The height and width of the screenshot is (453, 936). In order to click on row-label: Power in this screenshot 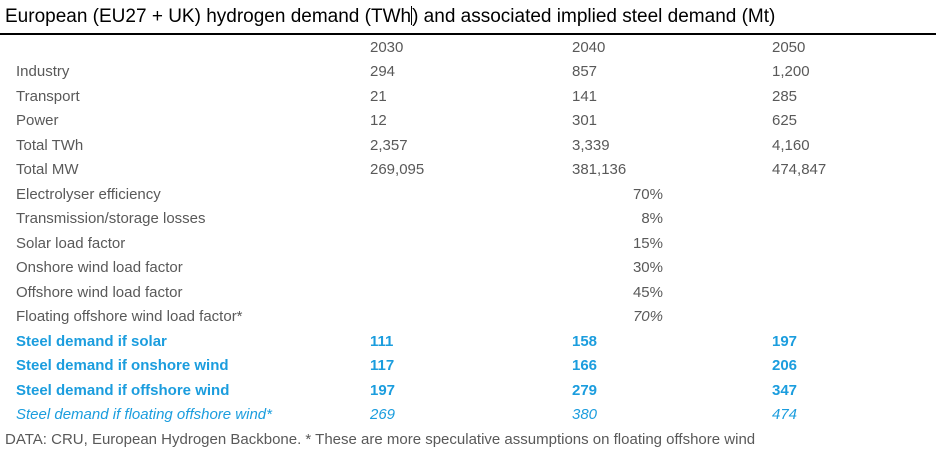, I will do `click(37, 121)`.